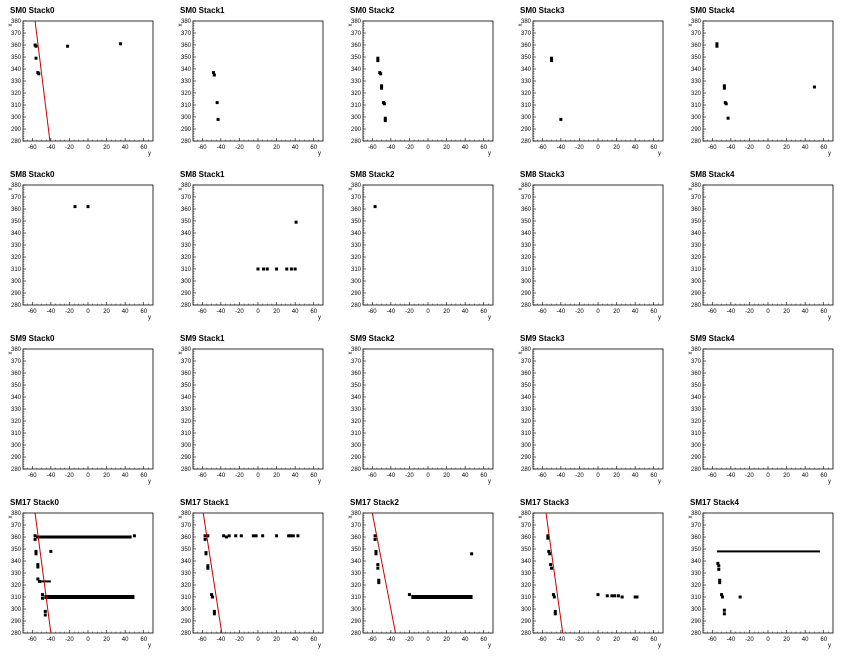  I want to click on plot-area, so click(375, 207).